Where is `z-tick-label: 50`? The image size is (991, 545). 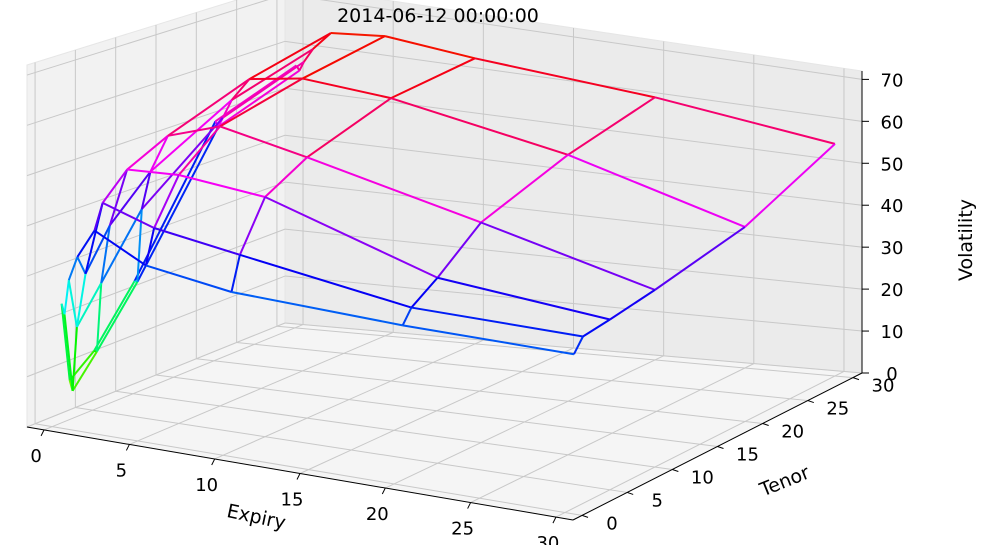
z-tick-label: 50 is located at coordinates (892, 164).